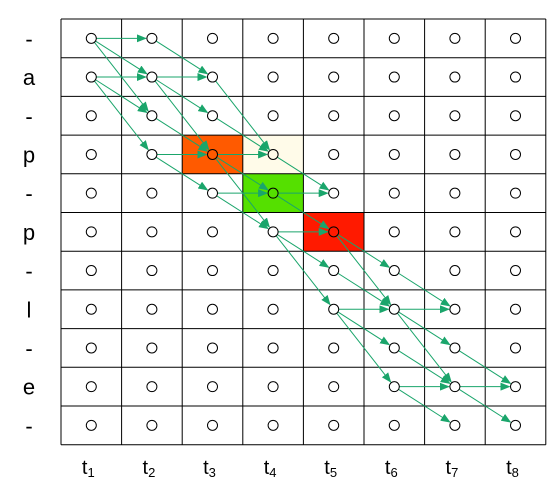 This screenshot has width=560, height=492. I want to click on column-labels: t1 t2 t3 t4 t5 t6 t7 t8, so click(300, 468).